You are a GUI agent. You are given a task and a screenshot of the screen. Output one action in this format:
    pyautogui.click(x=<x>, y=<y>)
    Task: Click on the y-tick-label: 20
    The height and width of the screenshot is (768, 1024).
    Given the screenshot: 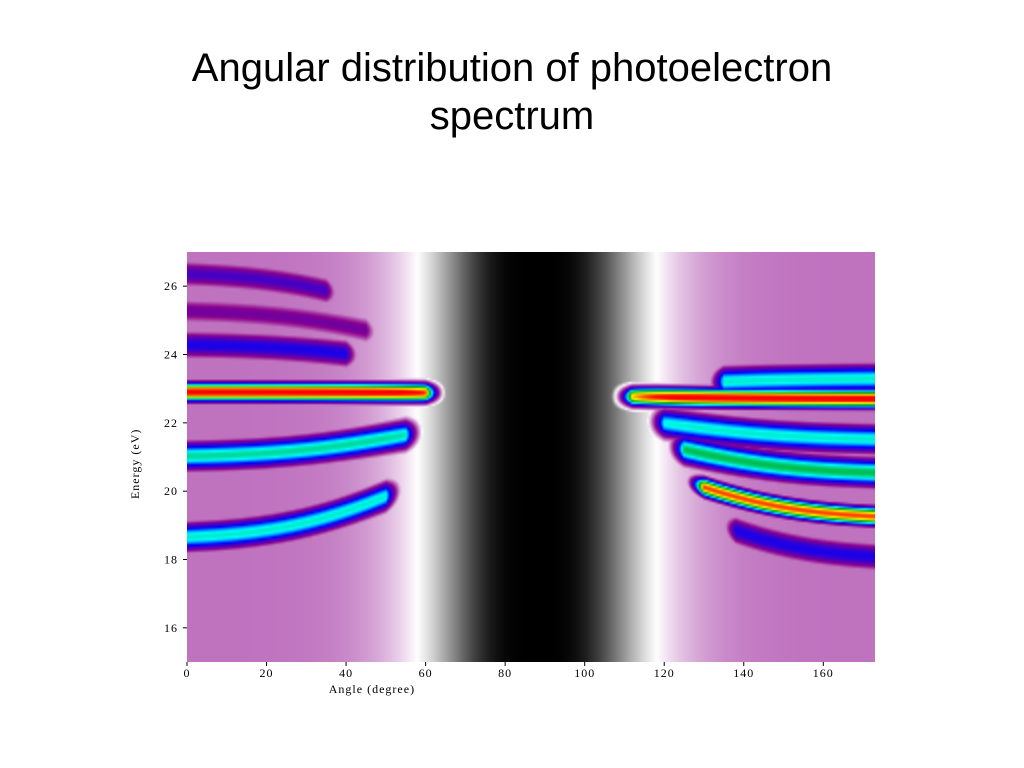 What is the action you would take?
    pyautogui.click(x=171, y=491)
    